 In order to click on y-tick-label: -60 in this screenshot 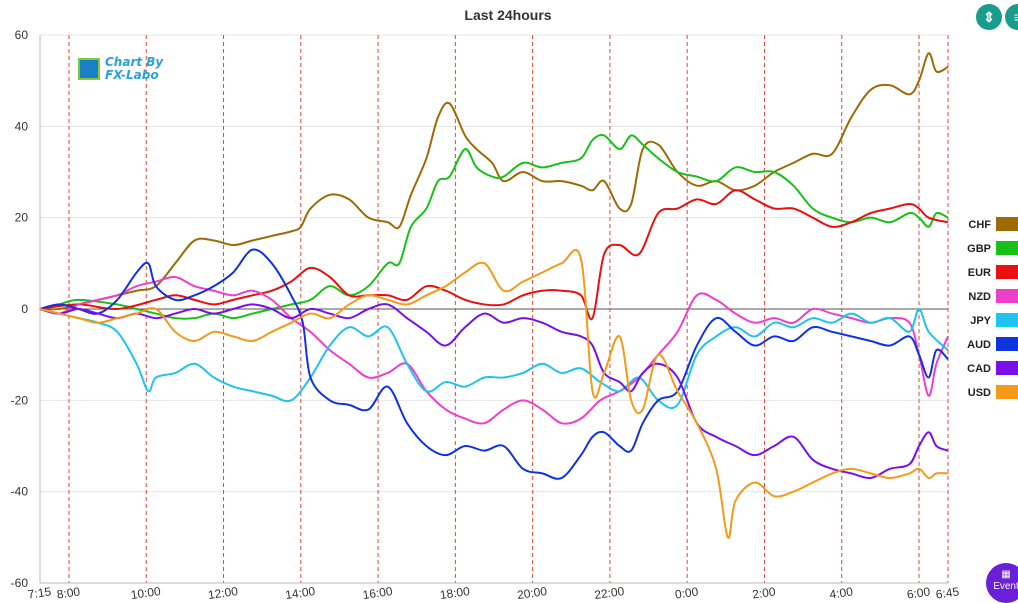, I will do `click(20, 583)`.